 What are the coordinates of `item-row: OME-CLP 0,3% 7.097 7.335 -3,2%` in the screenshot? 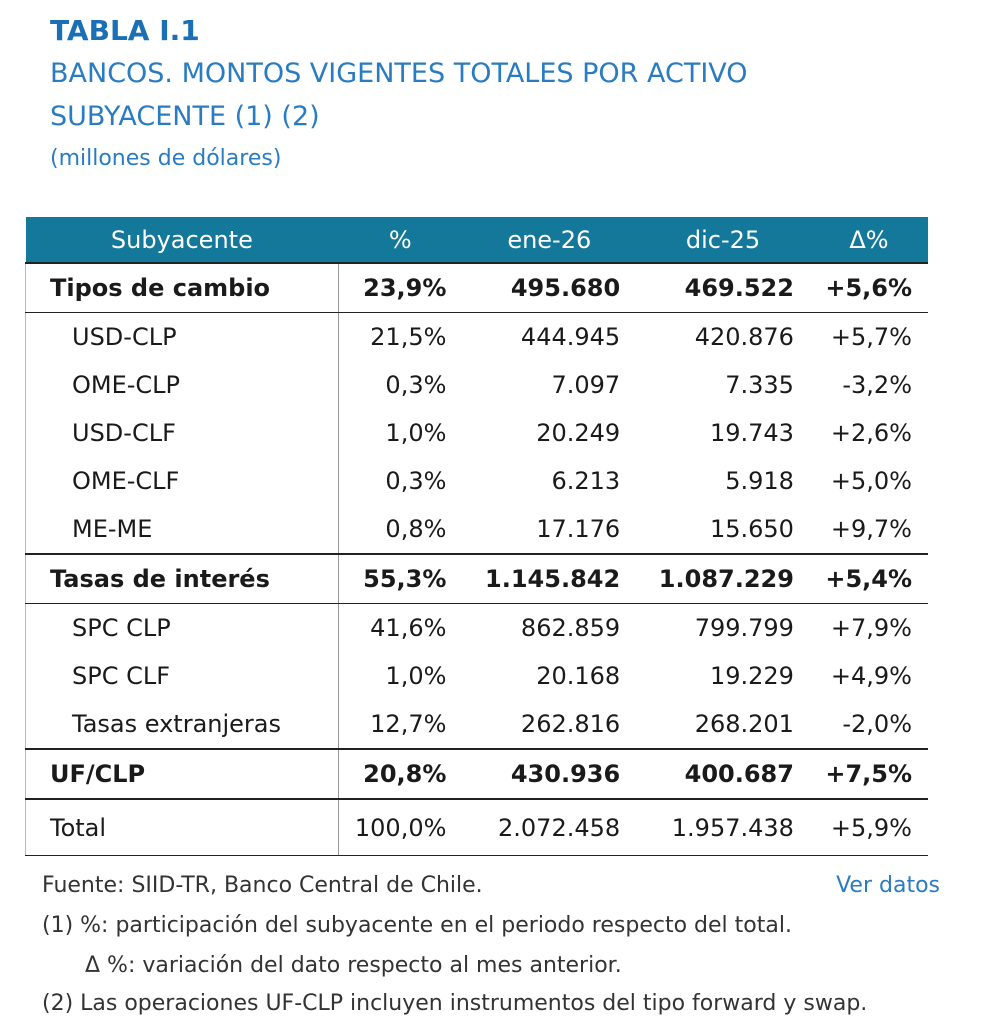 It's located at (477, 385).